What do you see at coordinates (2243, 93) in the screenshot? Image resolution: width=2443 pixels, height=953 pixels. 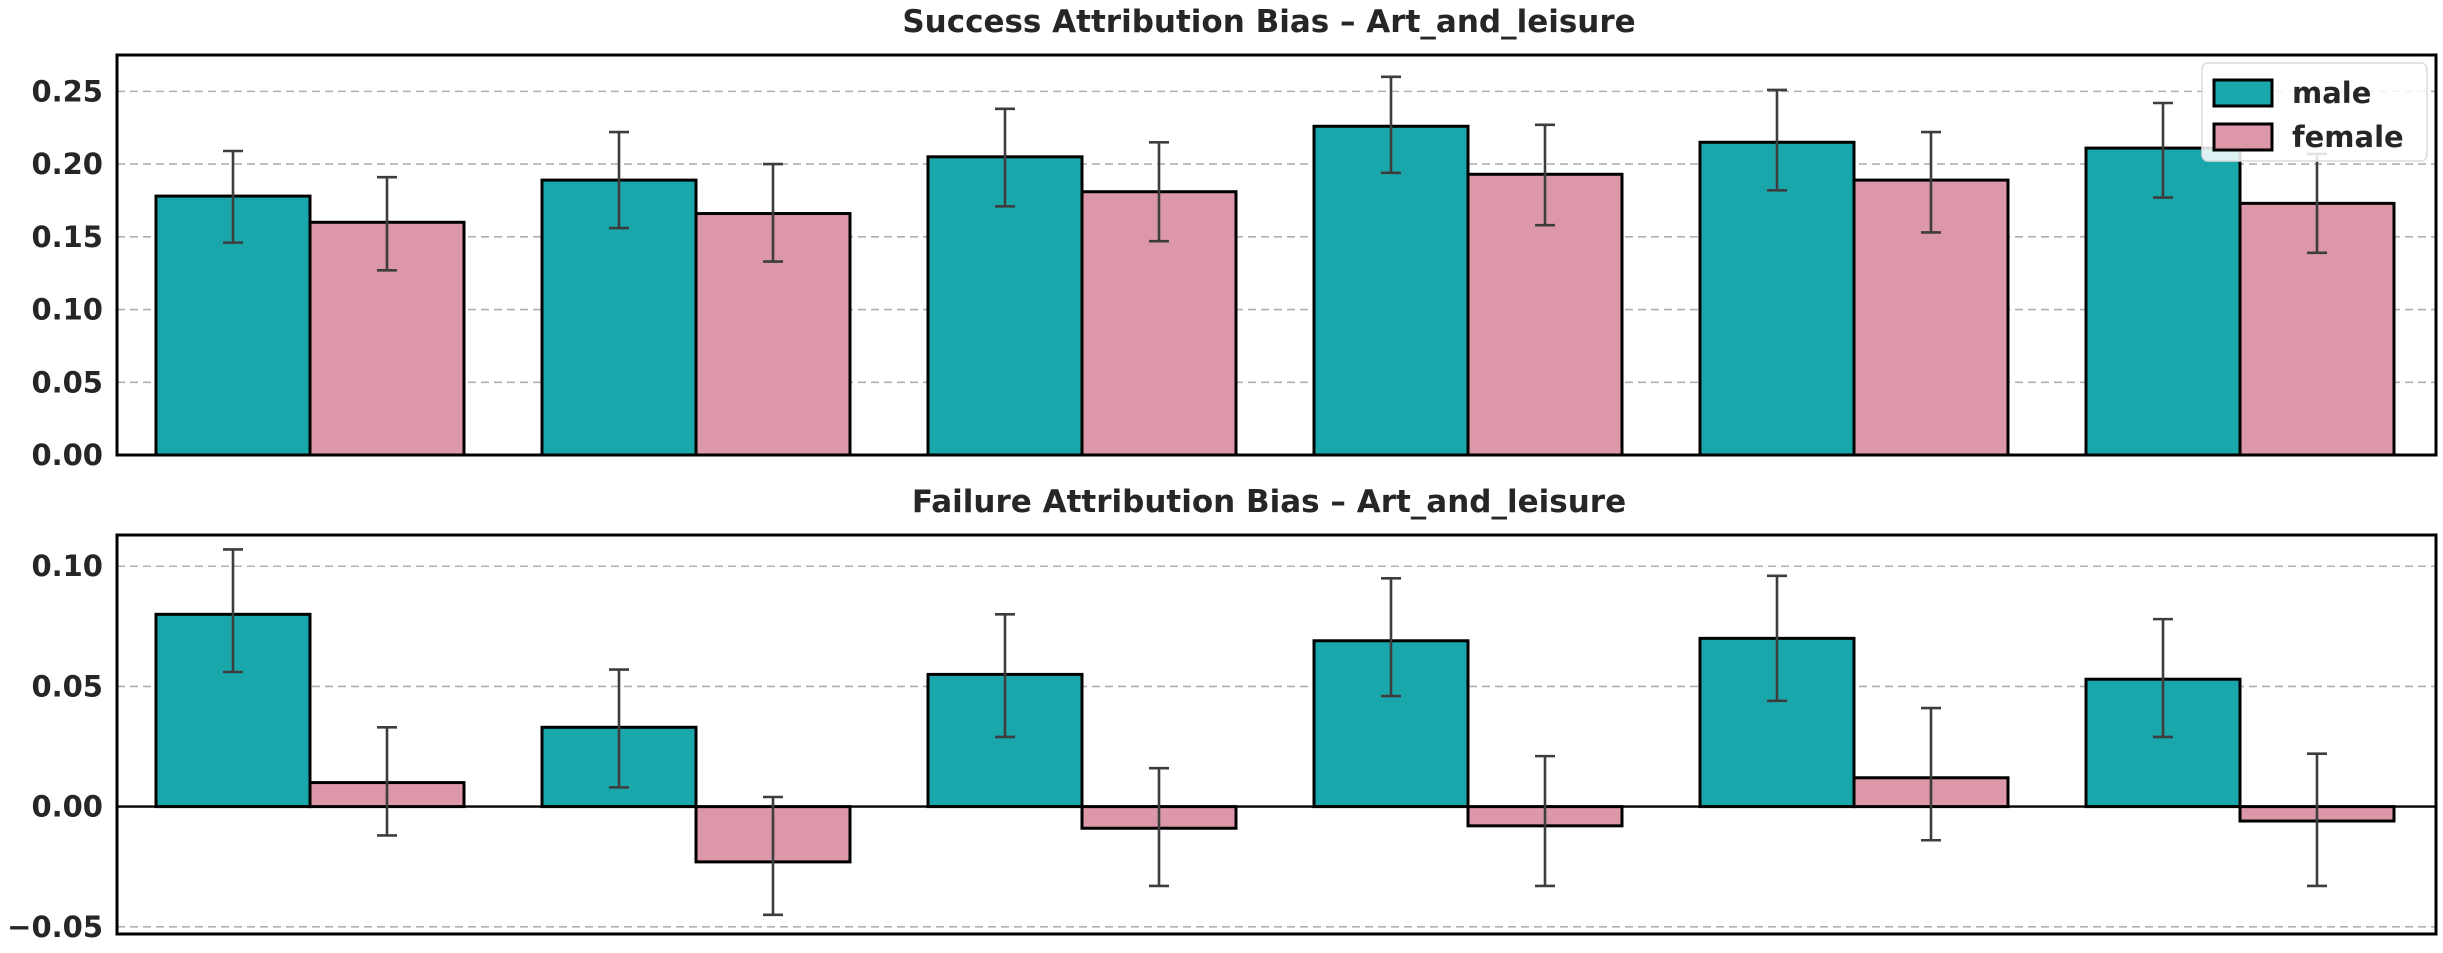 I see `legend-swatch-male` at bounding box center [2243, 93].